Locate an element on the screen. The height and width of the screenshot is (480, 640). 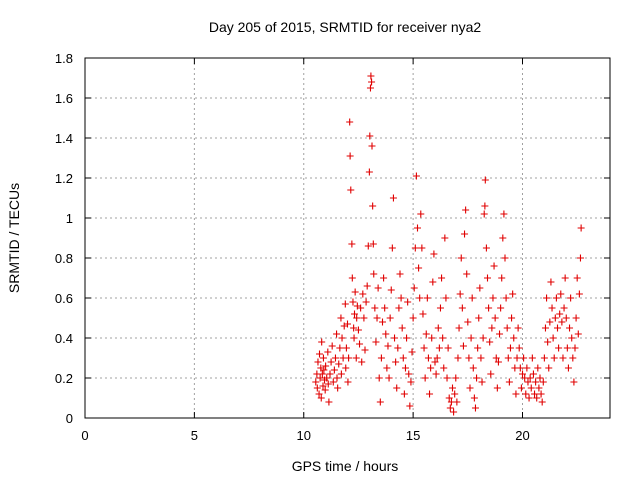
x-tick-label: 10 is located at coordinates (304, 435).